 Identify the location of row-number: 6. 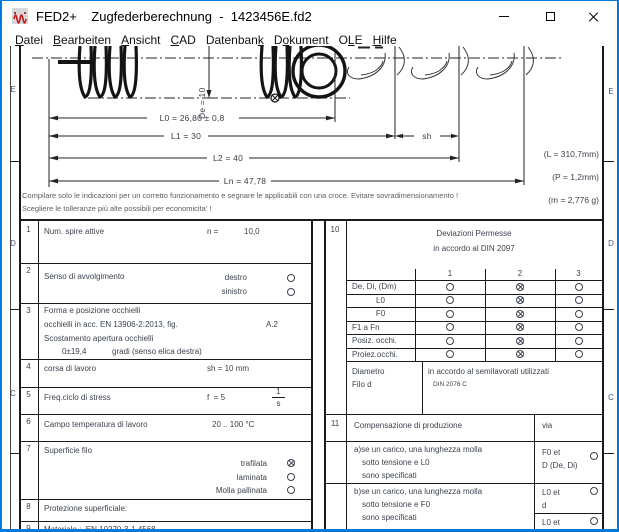
(28, 421).